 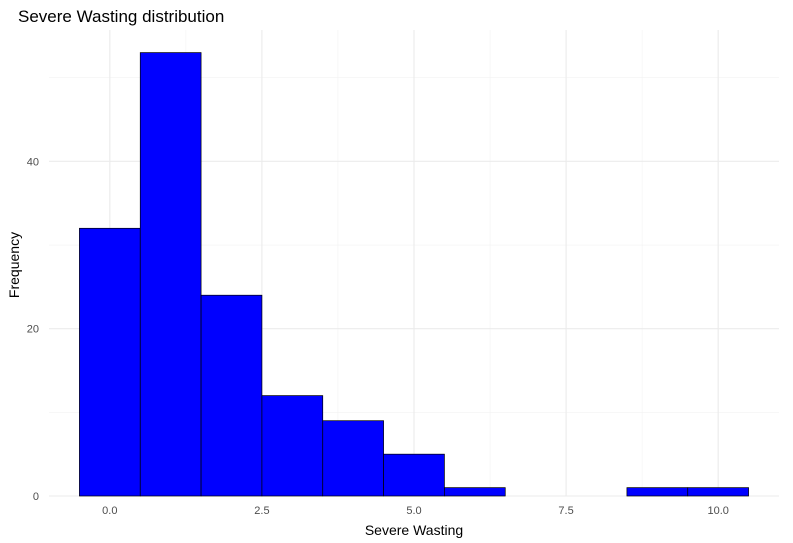 What do you see at coordinates (36, 497) in the screenshot?
I see `y-tick-label: 0` at bounding box center [36, 497].